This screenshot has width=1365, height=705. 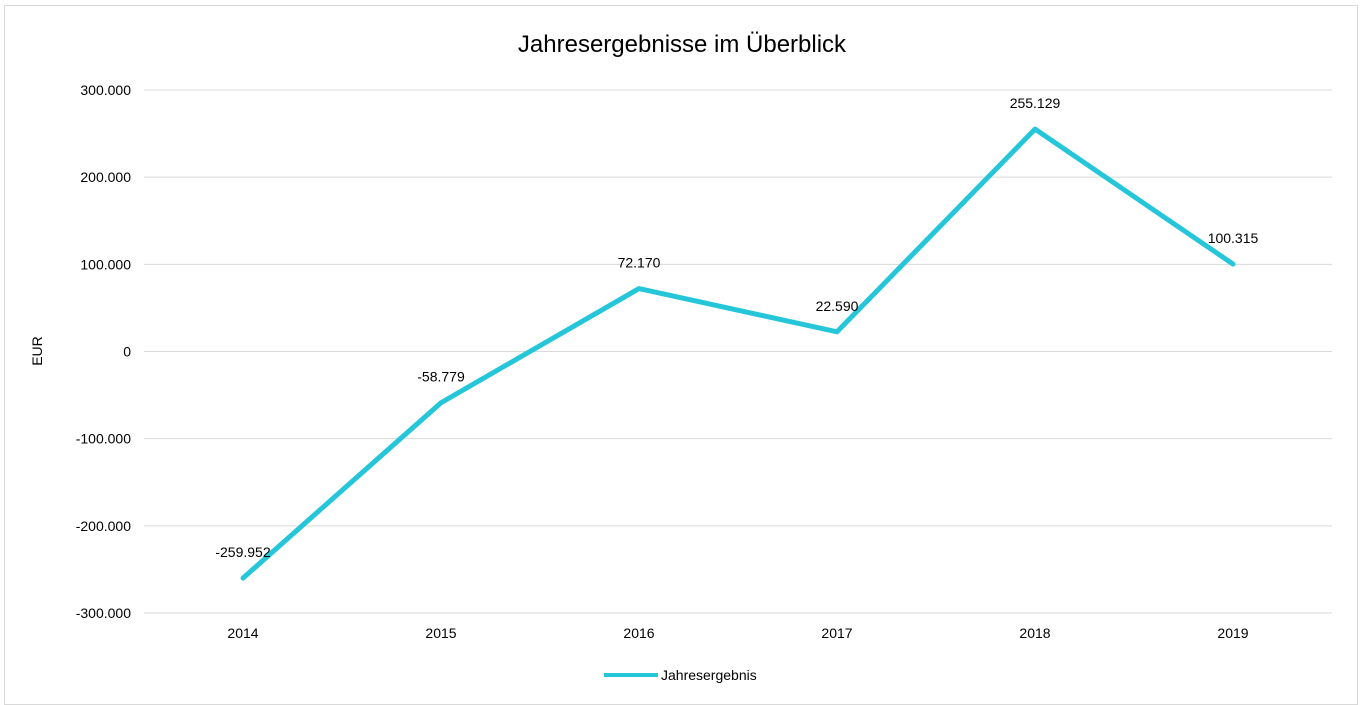 What do you see at coordinates (103, 613) in the screenshot?
I see `y-tick-label: -300.000` at bounding box center [103, 613].